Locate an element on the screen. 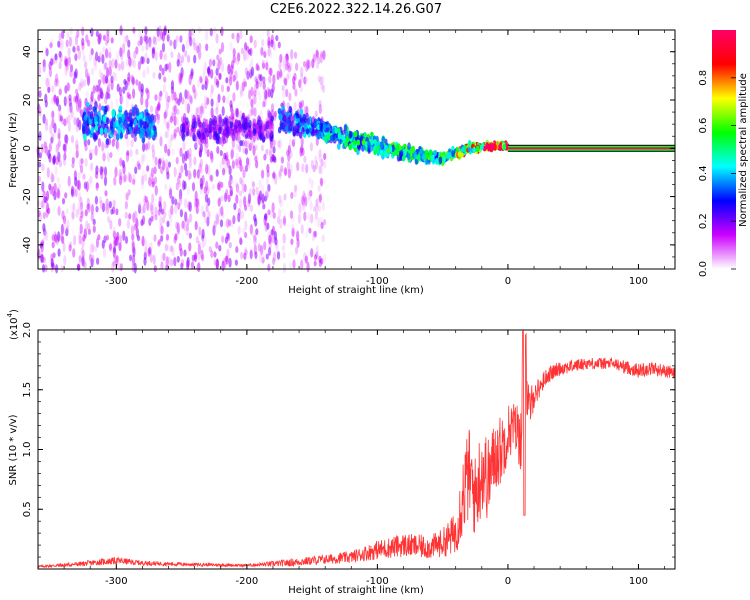  colorbar-tick-label-0: 0.0 is located at coordinates (703, 269).